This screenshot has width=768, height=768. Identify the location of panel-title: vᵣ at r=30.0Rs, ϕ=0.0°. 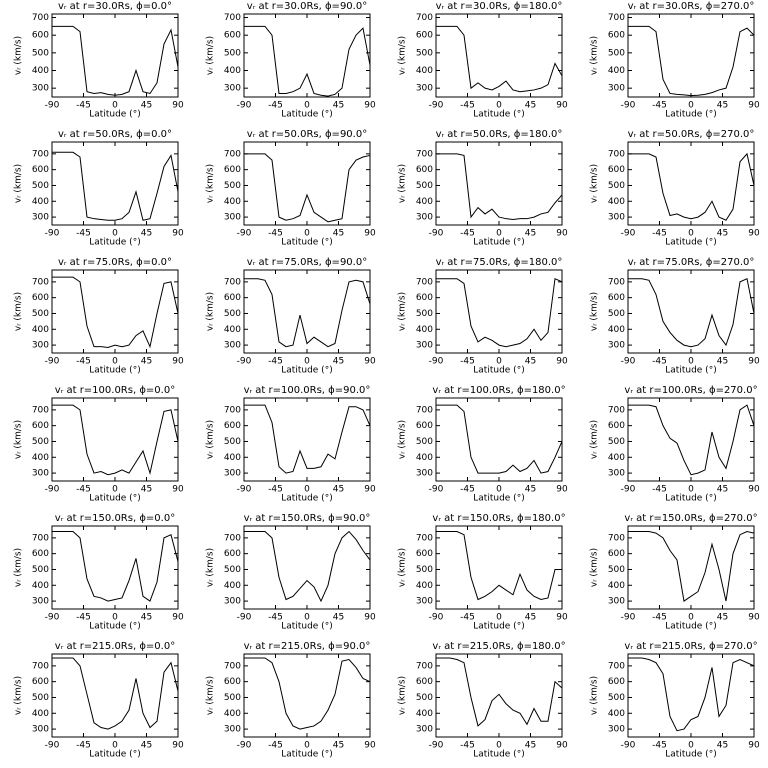
(115, 6).